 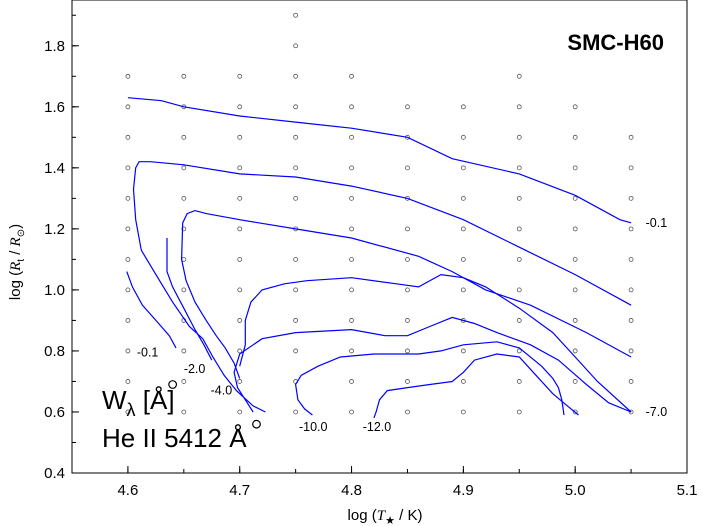 What do you see at coordinates (54, 107) in the screenshot?
I see `y-tick-label: 1.6` at bounding box center [54, 107].